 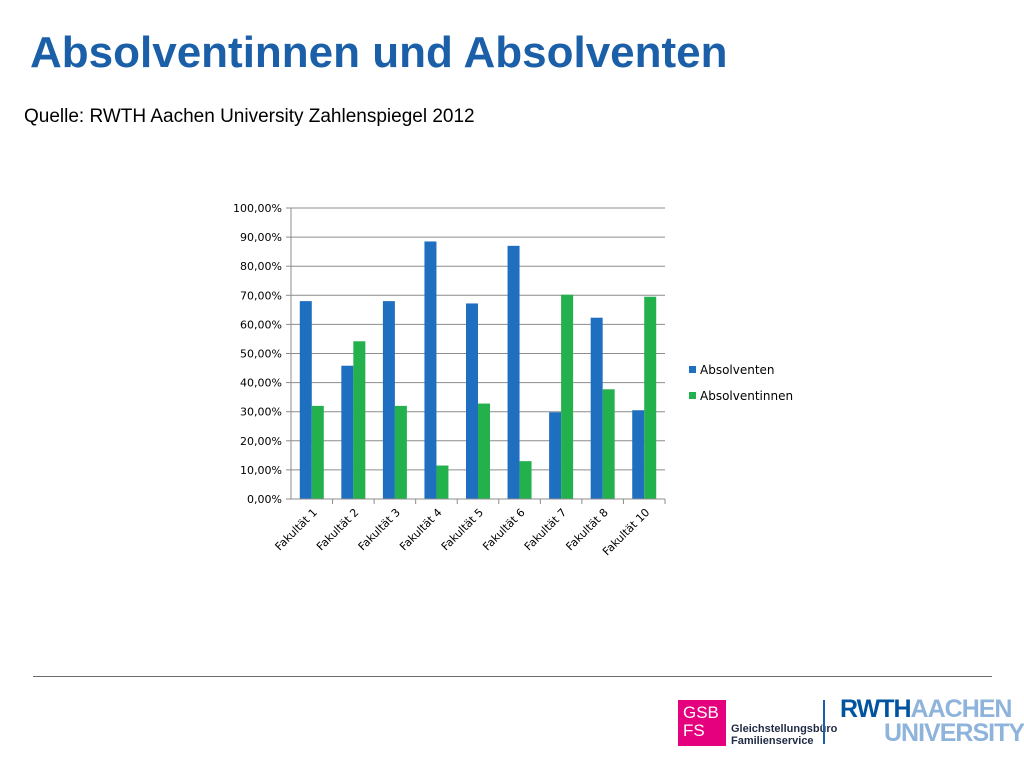 What do you see at coordinates (379, 529) in the screenshot?
I see `x-tick-label: Fakultät 3` at bounding box center [379, 529].